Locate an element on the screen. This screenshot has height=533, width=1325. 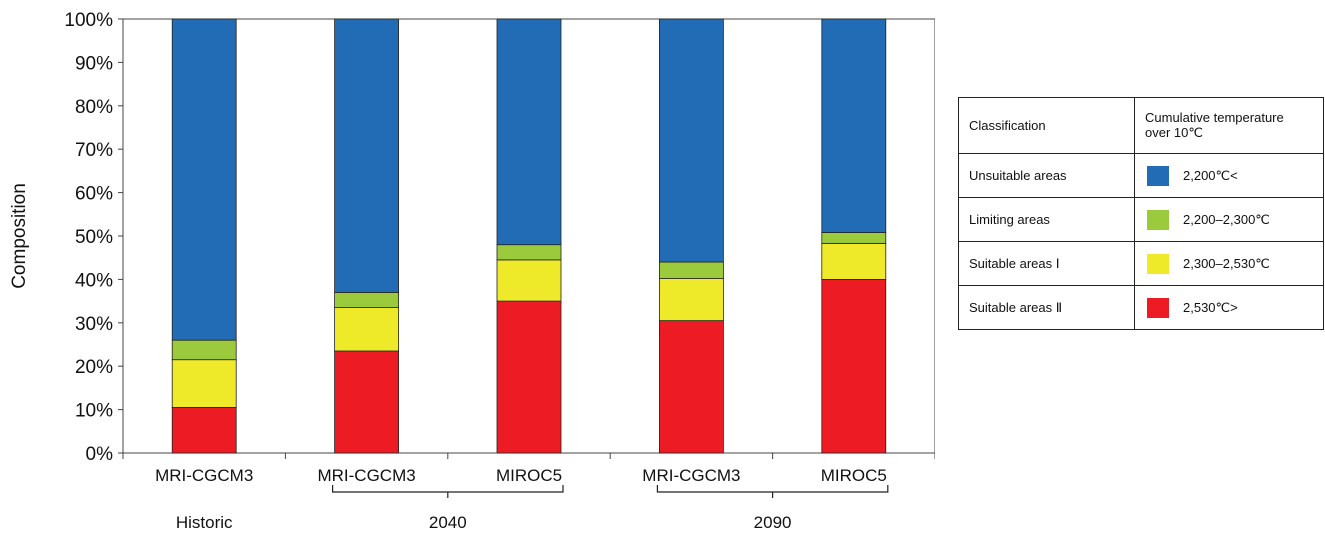
legend-swatch-limiting is located at coordinates (1158, 219).